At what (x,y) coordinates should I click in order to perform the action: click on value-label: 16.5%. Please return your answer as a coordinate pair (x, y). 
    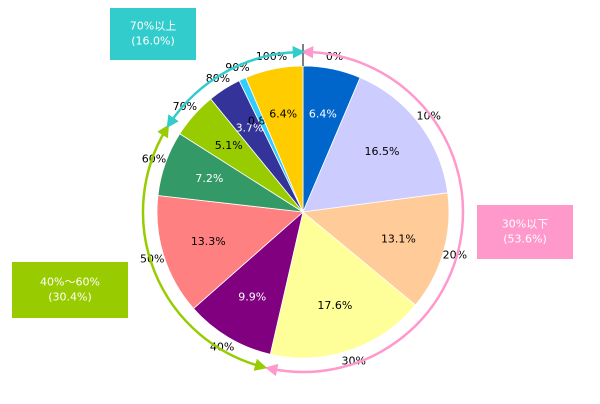
    Looking at the image, I should click on (382, 151).